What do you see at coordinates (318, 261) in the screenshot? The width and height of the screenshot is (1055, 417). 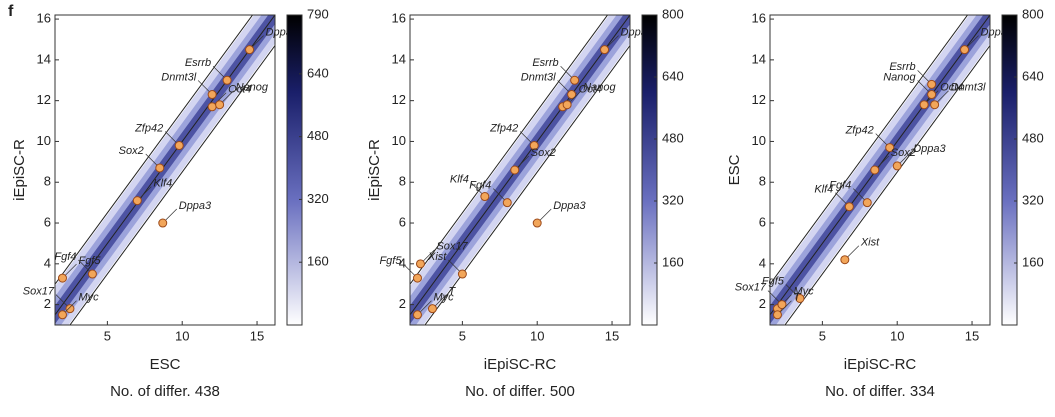 I see `colorbar-tick-label: 160` at bounding box center [318, 261].